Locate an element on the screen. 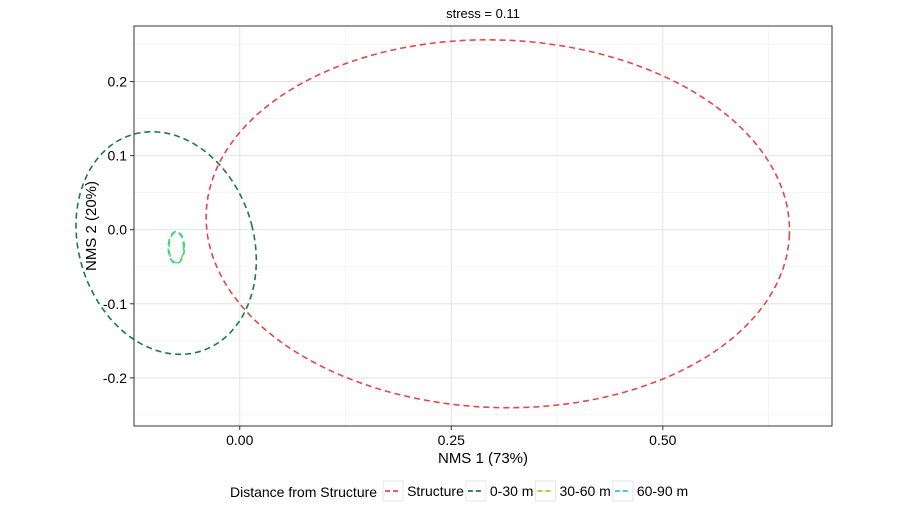 The image size is (916, 525). y-tick-label: 0.0 is located at coordinates (118, 230).